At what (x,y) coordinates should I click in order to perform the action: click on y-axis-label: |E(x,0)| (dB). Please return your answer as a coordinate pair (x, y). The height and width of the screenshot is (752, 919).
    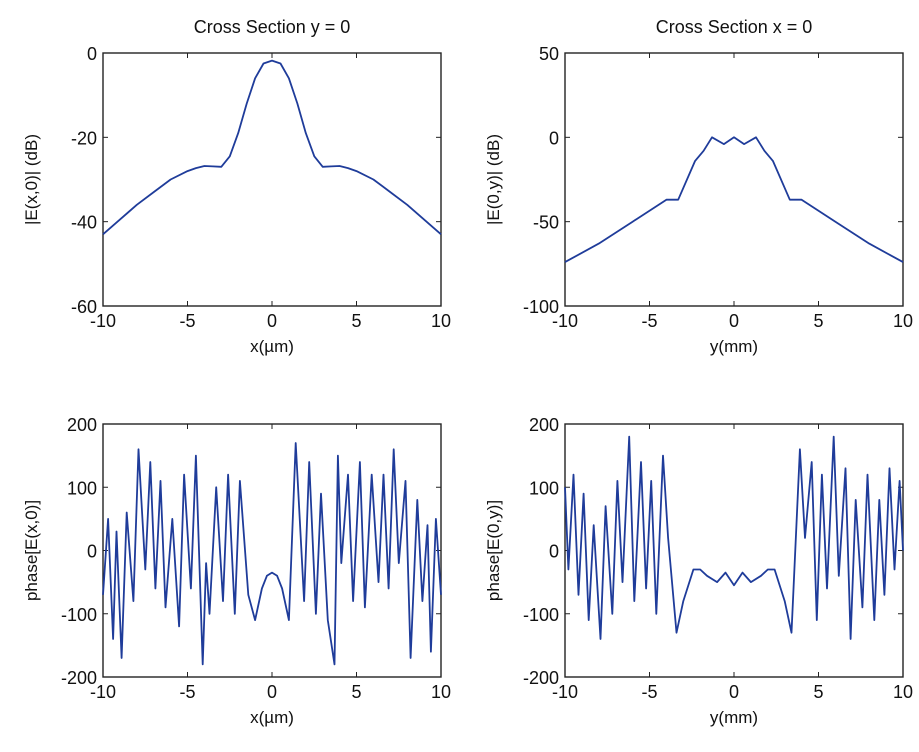
    Looking at the image, I should click on (31, 179).